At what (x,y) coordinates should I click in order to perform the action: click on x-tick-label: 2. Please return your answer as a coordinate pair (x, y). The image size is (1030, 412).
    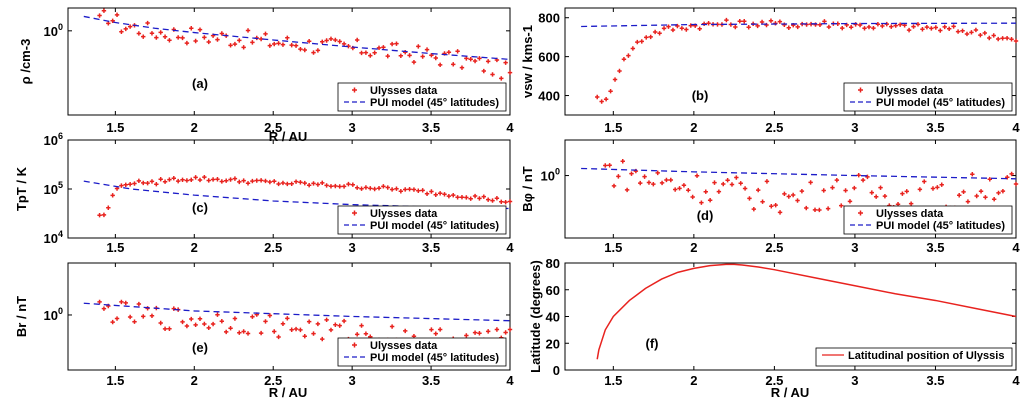
    Looking at the image, I should click on (194, 247).